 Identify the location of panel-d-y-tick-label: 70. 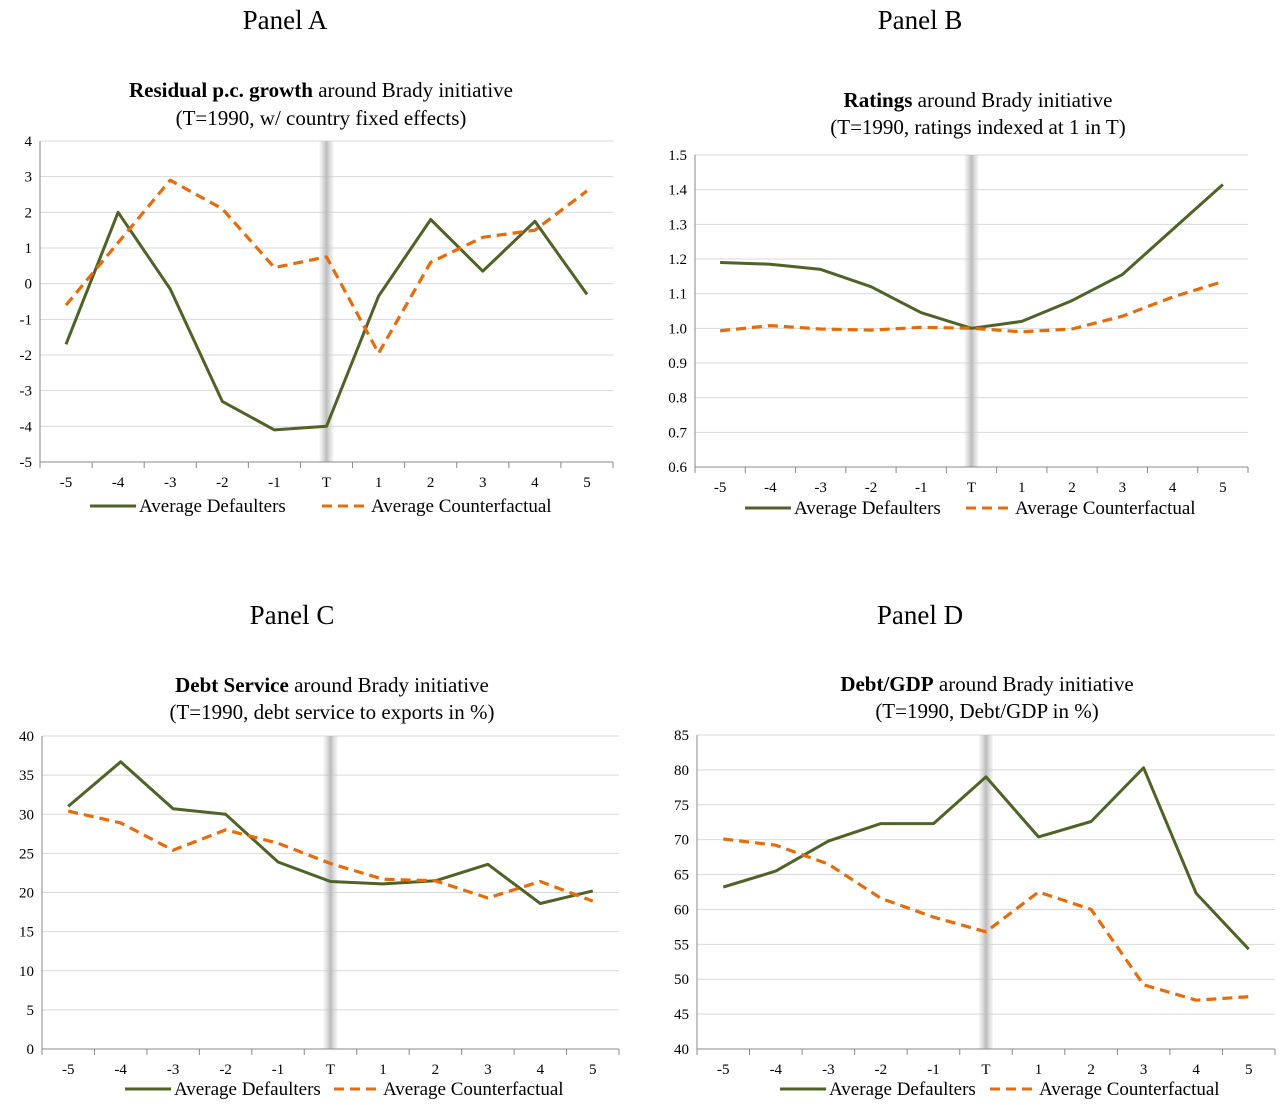
(681, 841).